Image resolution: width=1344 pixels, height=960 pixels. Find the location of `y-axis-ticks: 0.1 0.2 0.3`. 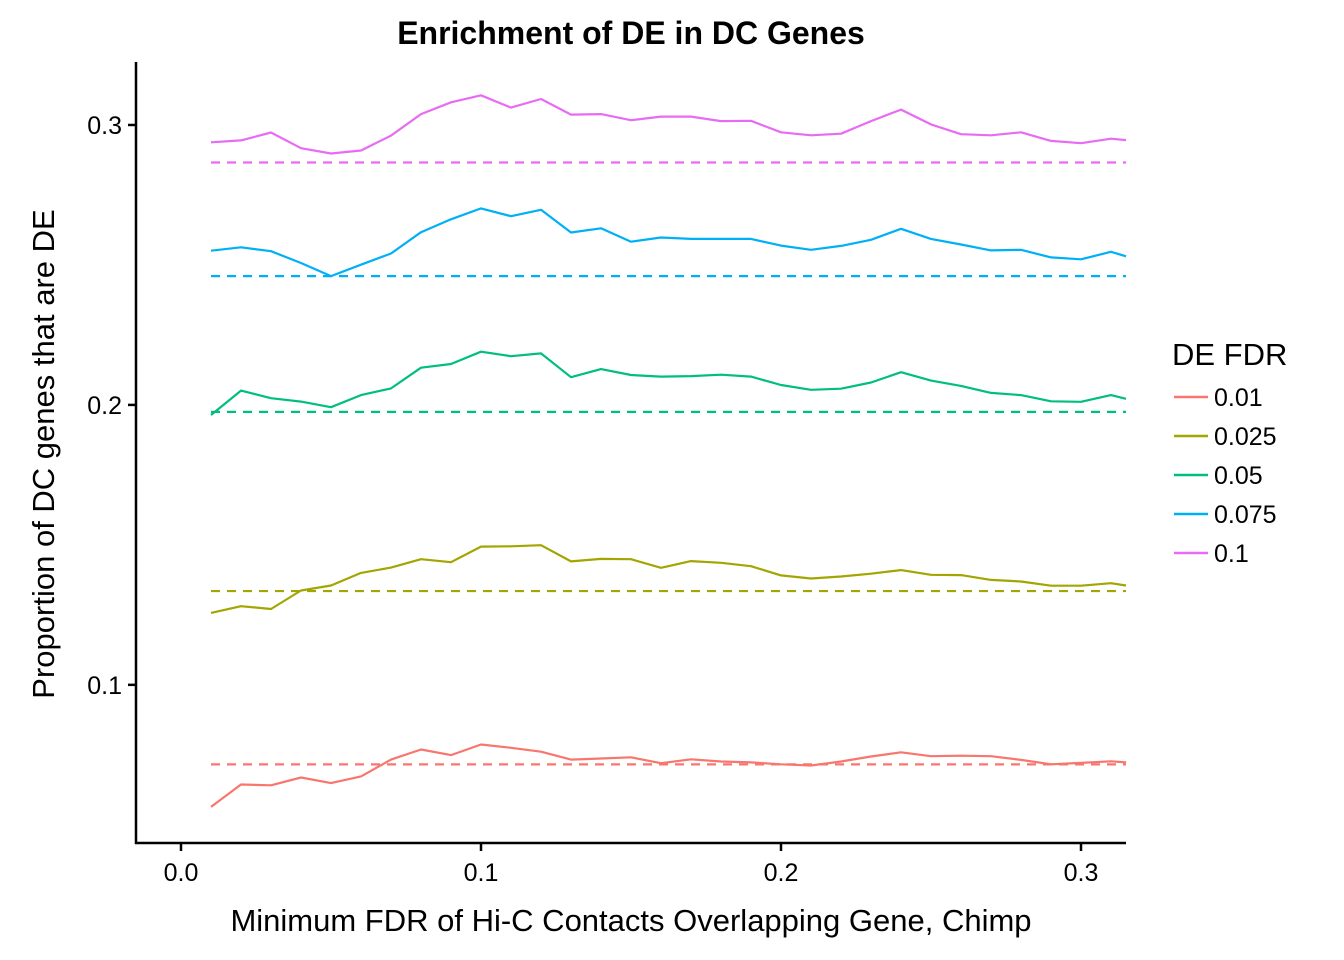

y-axis-ticks: 0.1 0.2 0.3 is located at coordinates (111, 406).